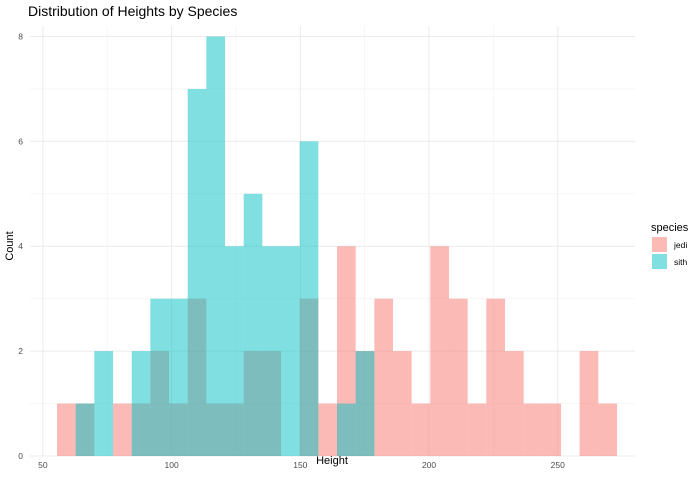 This screenshot has width=700, height=500. I want to click on y-axis-tick-labels: 0 2 4 6 8, so click(20, 246).